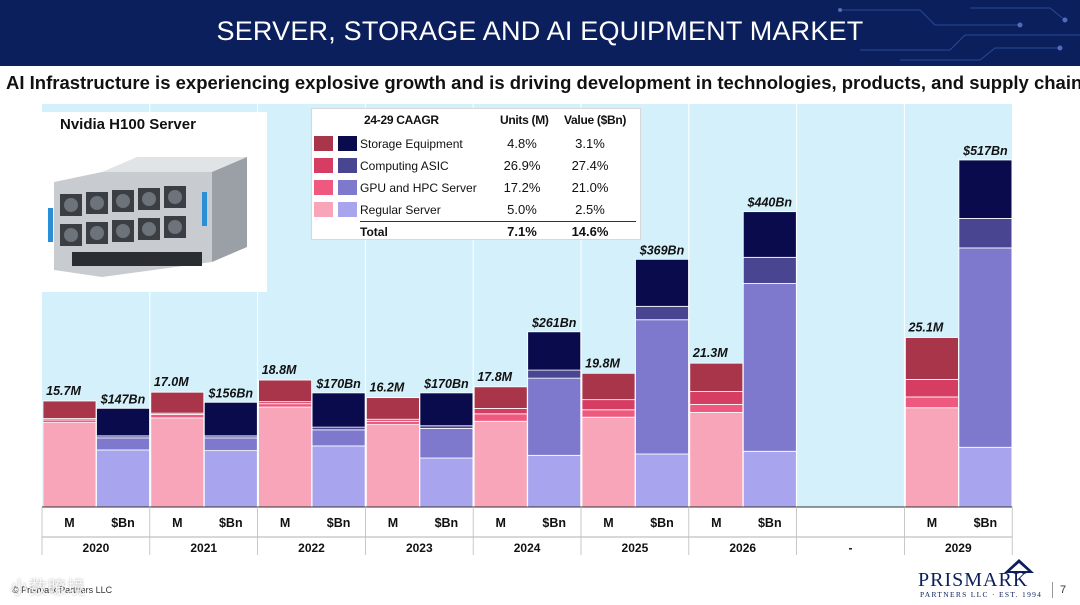  What do you see at coordinates (494, 377) in the screenshot?
I see `units-total-label: 17.8M` at bounding box center [494, 377].